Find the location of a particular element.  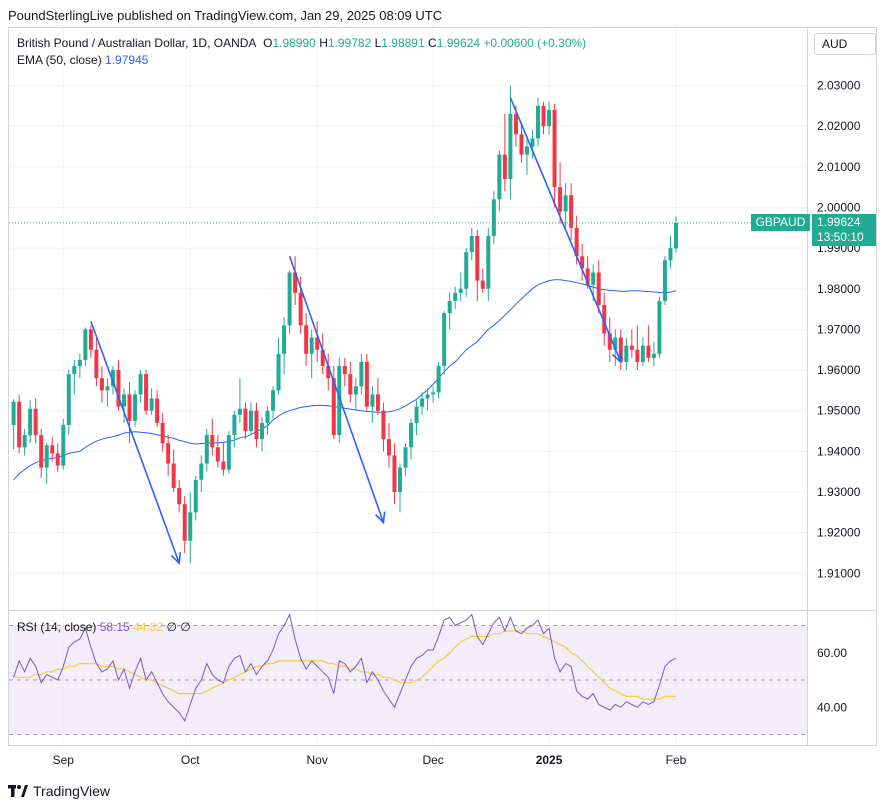

ema-legend: EMA (50, close) 1.97945 is located at coordinates (82, 60).